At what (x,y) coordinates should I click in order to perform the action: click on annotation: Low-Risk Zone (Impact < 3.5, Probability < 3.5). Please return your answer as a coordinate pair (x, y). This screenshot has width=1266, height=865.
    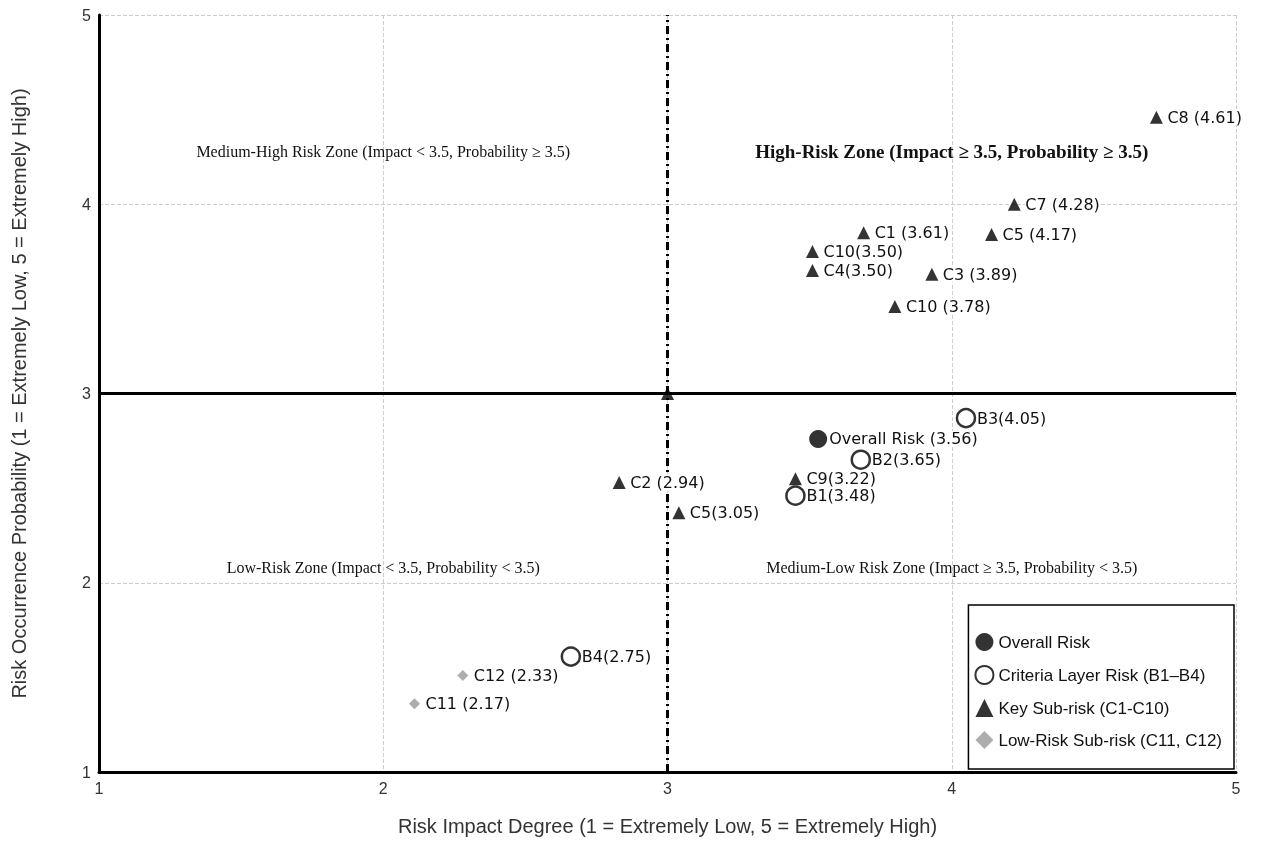
    Looking at the image, I should click on (383, 568).